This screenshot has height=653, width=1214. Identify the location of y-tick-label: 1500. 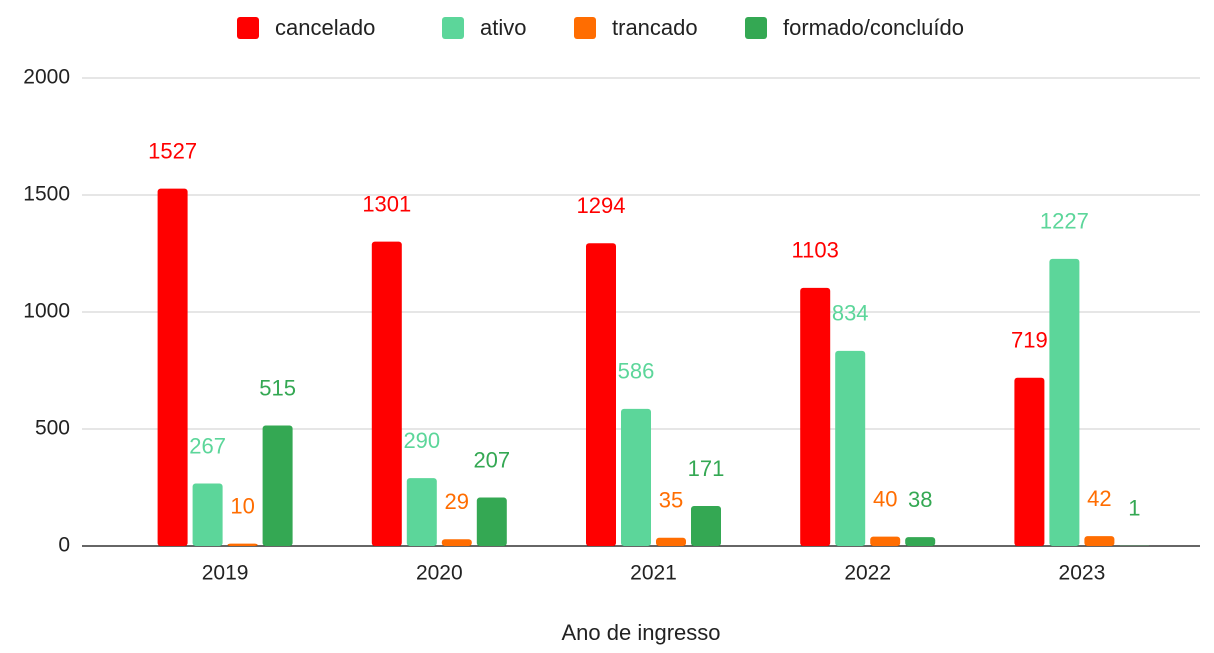
(46, 194).